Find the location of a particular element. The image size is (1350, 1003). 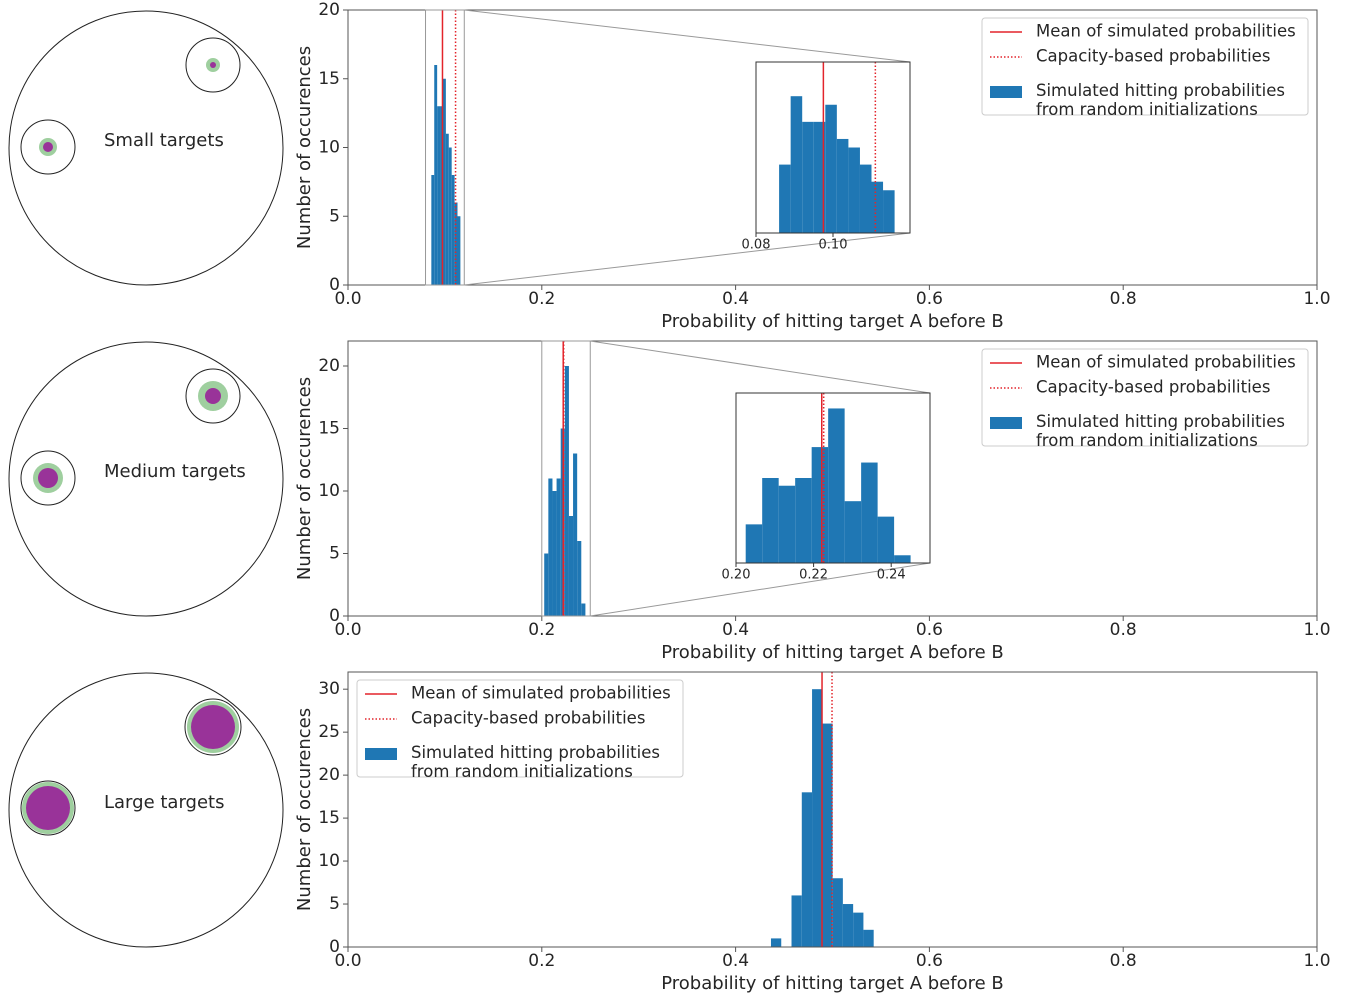

inset-x-tick-label: 0.20 is located at coordinates (736, 575).